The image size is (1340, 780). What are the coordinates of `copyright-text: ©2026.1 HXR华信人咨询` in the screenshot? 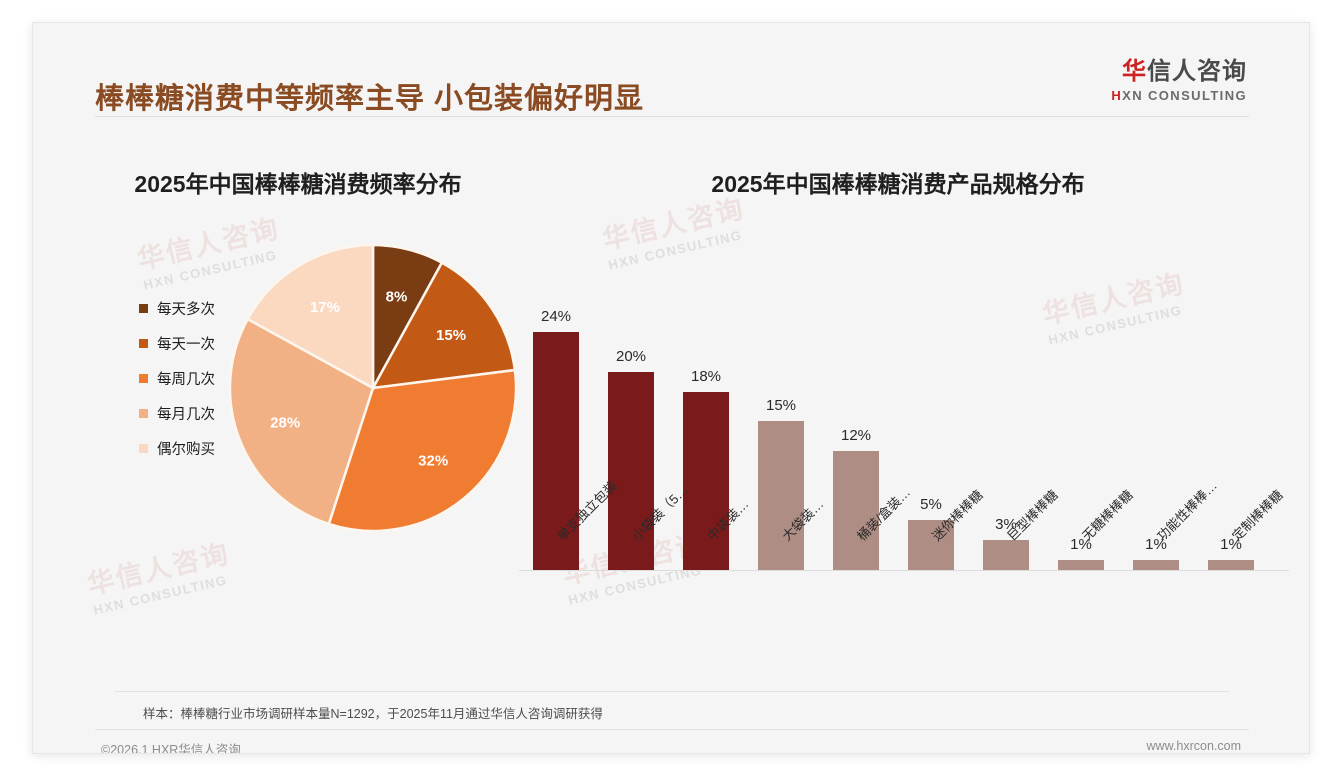 It's located at (171, 748).